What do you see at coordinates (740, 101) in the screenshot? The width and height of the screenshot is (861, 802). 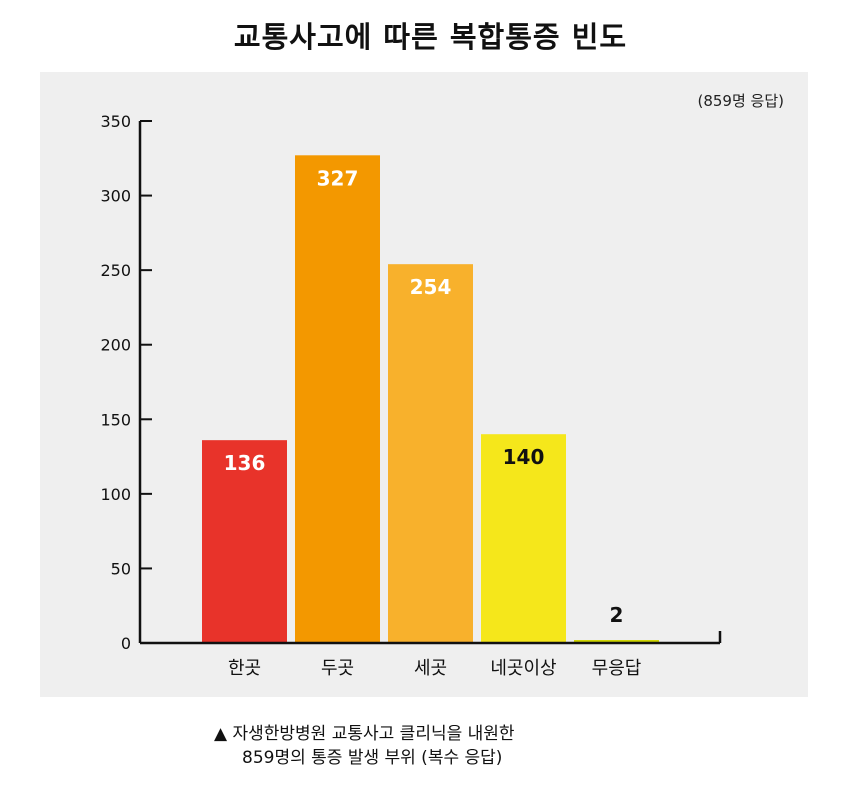 I see `response-count-note: (859명 응답)` at bounding box center [740, 101].